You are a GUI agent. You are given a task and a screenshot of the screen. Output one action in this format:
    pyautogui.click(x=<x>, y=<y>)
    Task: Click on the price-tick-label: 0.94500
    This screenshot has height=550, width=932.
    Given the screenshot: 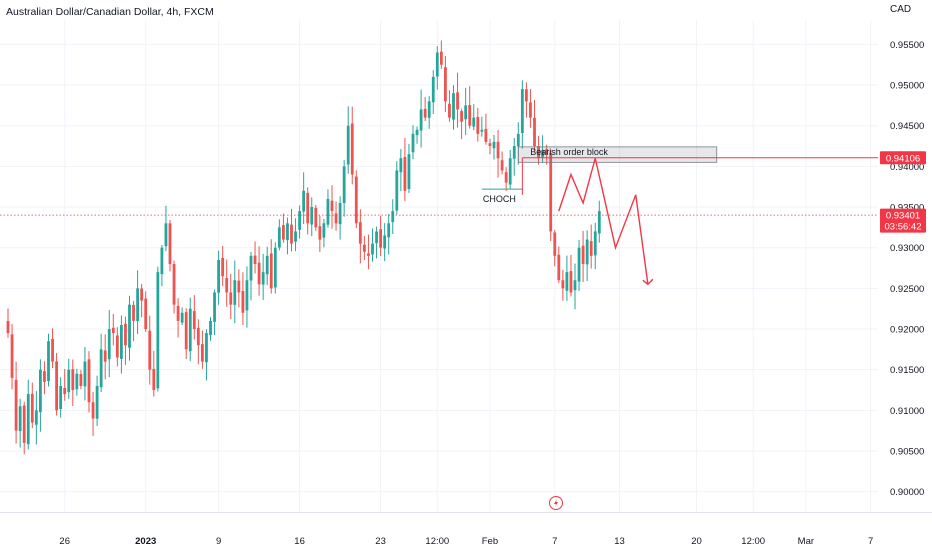 What is the action you would take?
    pyautogui.click(x=907, y=126)
    